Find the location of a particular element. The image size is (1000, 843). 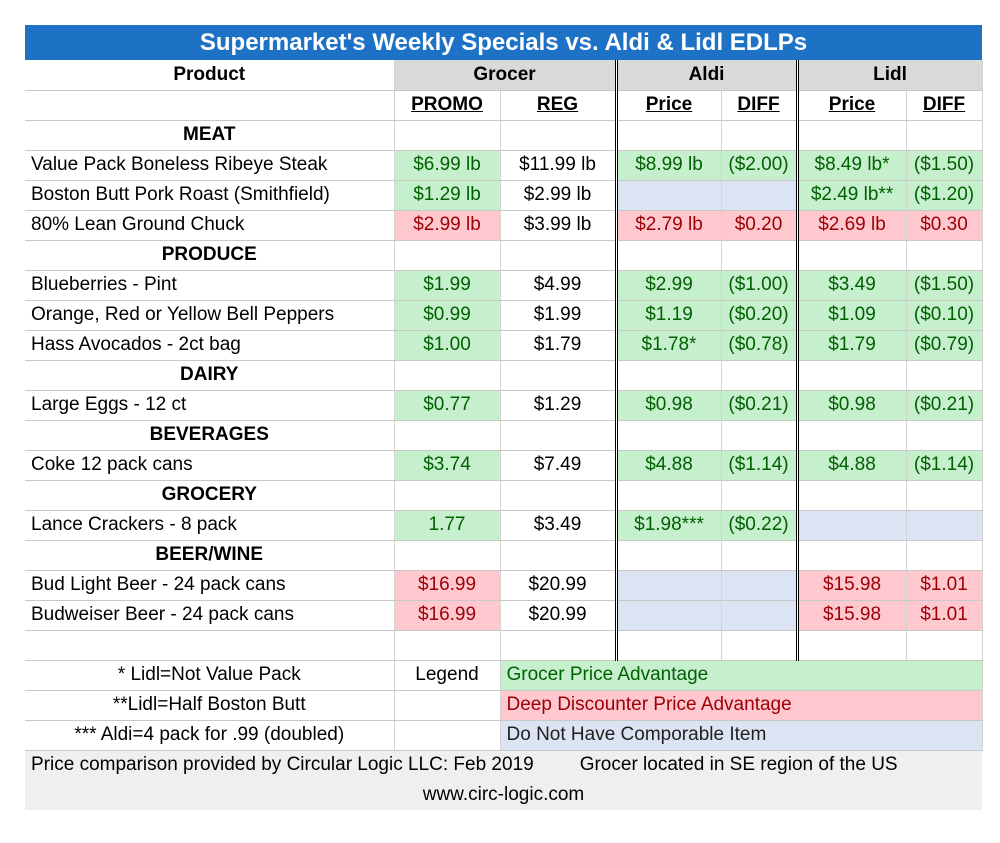

lidl-diff: ($0.21) is located at coordinates (944, 405).